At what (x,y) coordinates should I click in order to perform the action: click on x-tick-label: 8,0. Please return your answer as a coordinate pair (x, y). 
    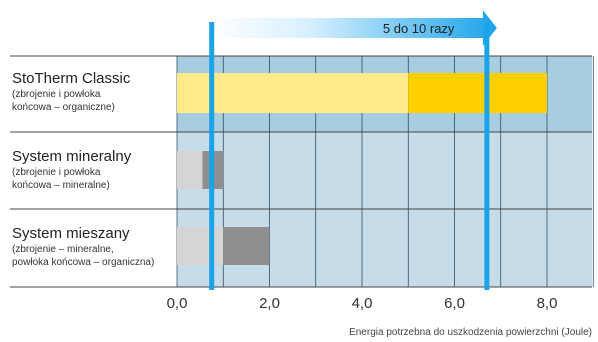
    Looking at the image, I should click on (547, 303).